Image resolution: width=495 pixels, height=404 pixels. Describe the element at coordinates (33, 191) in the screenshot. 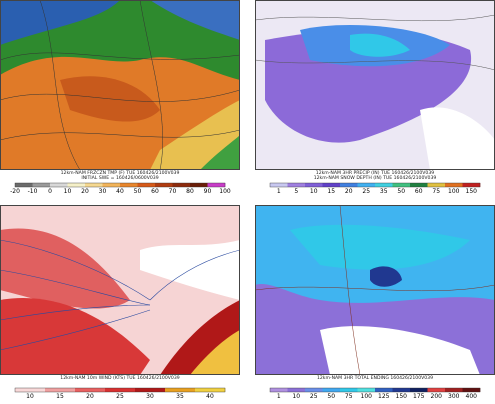

I see `colorbar-label: -10` at that location.